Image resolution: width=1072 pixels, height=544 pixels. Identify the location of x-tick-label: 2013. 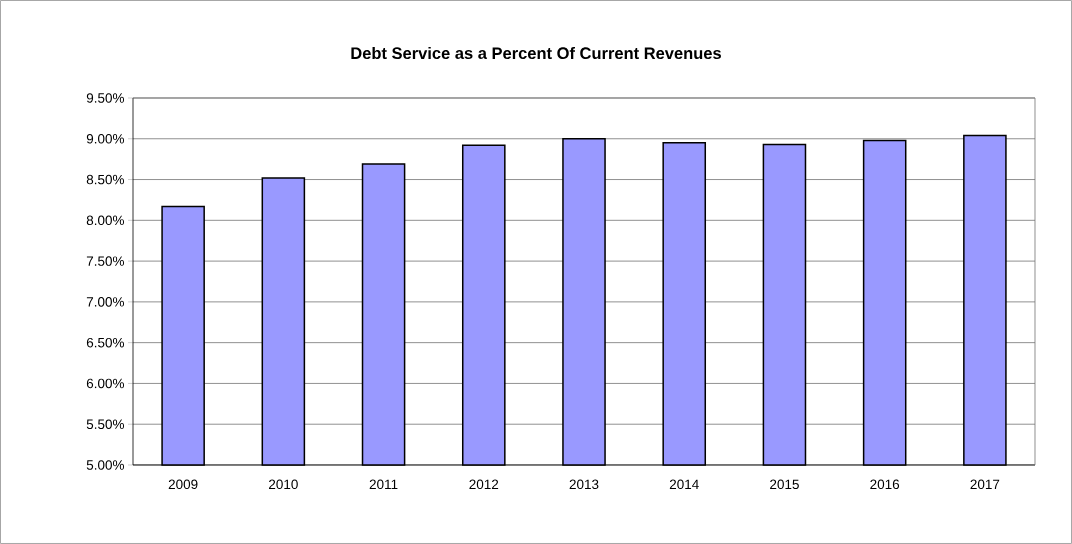
(584, 484).